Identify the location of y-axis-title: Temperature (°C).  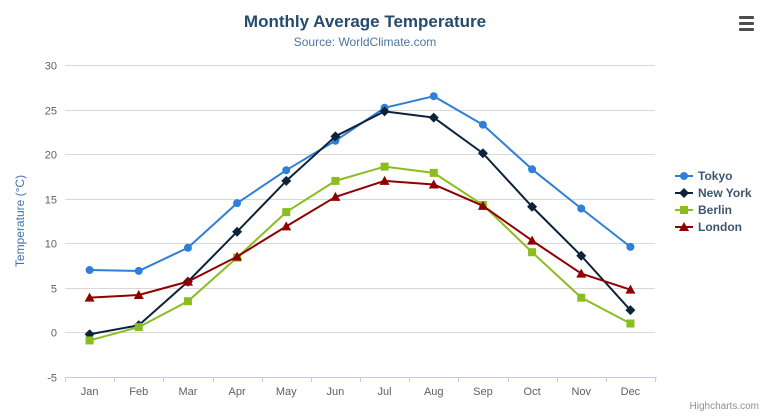
(20, 221).